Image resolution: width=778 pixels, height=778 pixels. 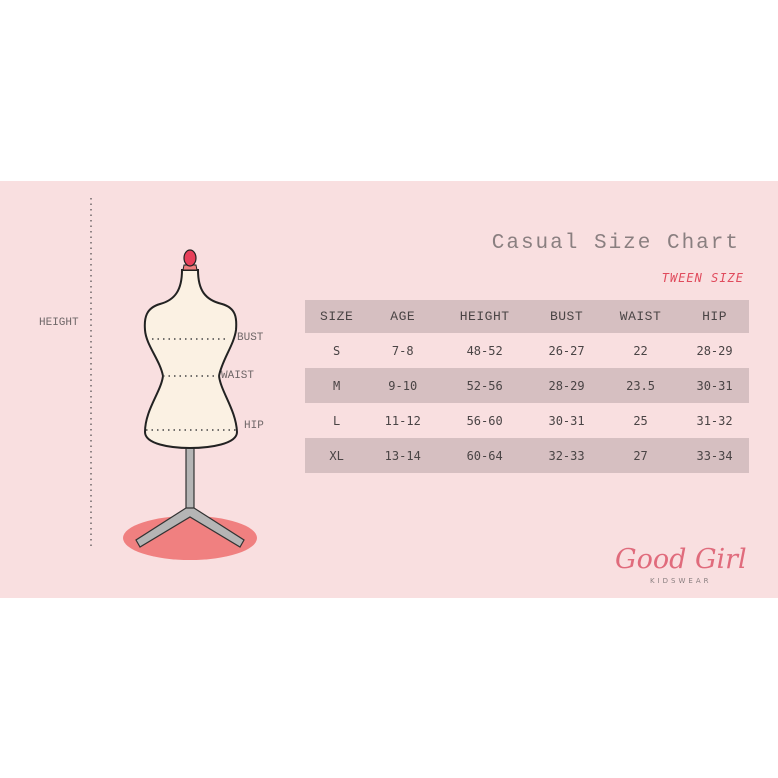 I want to click on cell: 56-60, so click(x=484, y=420).